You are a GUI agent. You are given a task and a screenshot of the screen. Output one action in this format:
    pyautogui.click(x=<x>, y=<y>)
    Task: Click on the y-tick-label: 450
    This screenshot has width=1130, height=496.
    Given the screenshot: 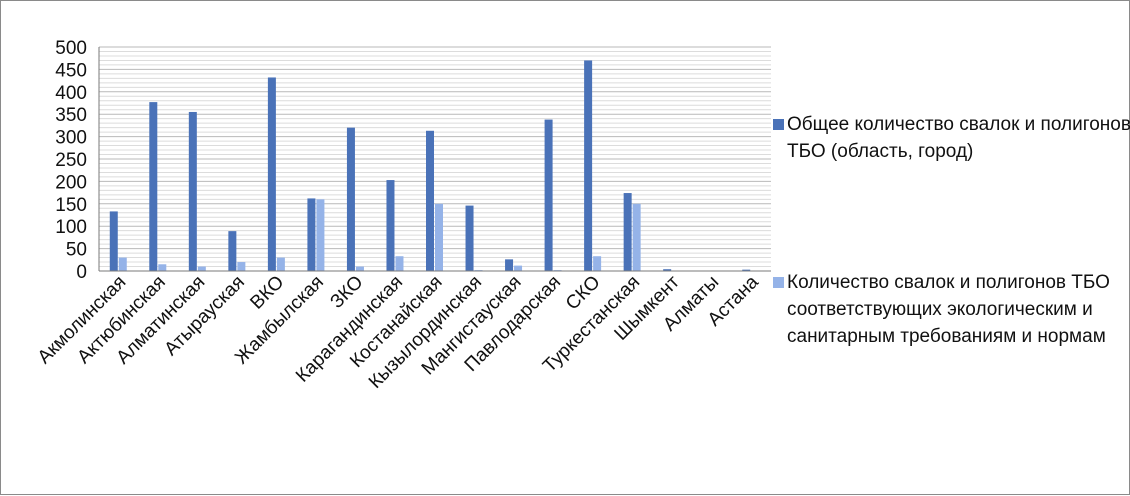 What is the action you would take?
    pyautogui.click(x=71, y=70)
    